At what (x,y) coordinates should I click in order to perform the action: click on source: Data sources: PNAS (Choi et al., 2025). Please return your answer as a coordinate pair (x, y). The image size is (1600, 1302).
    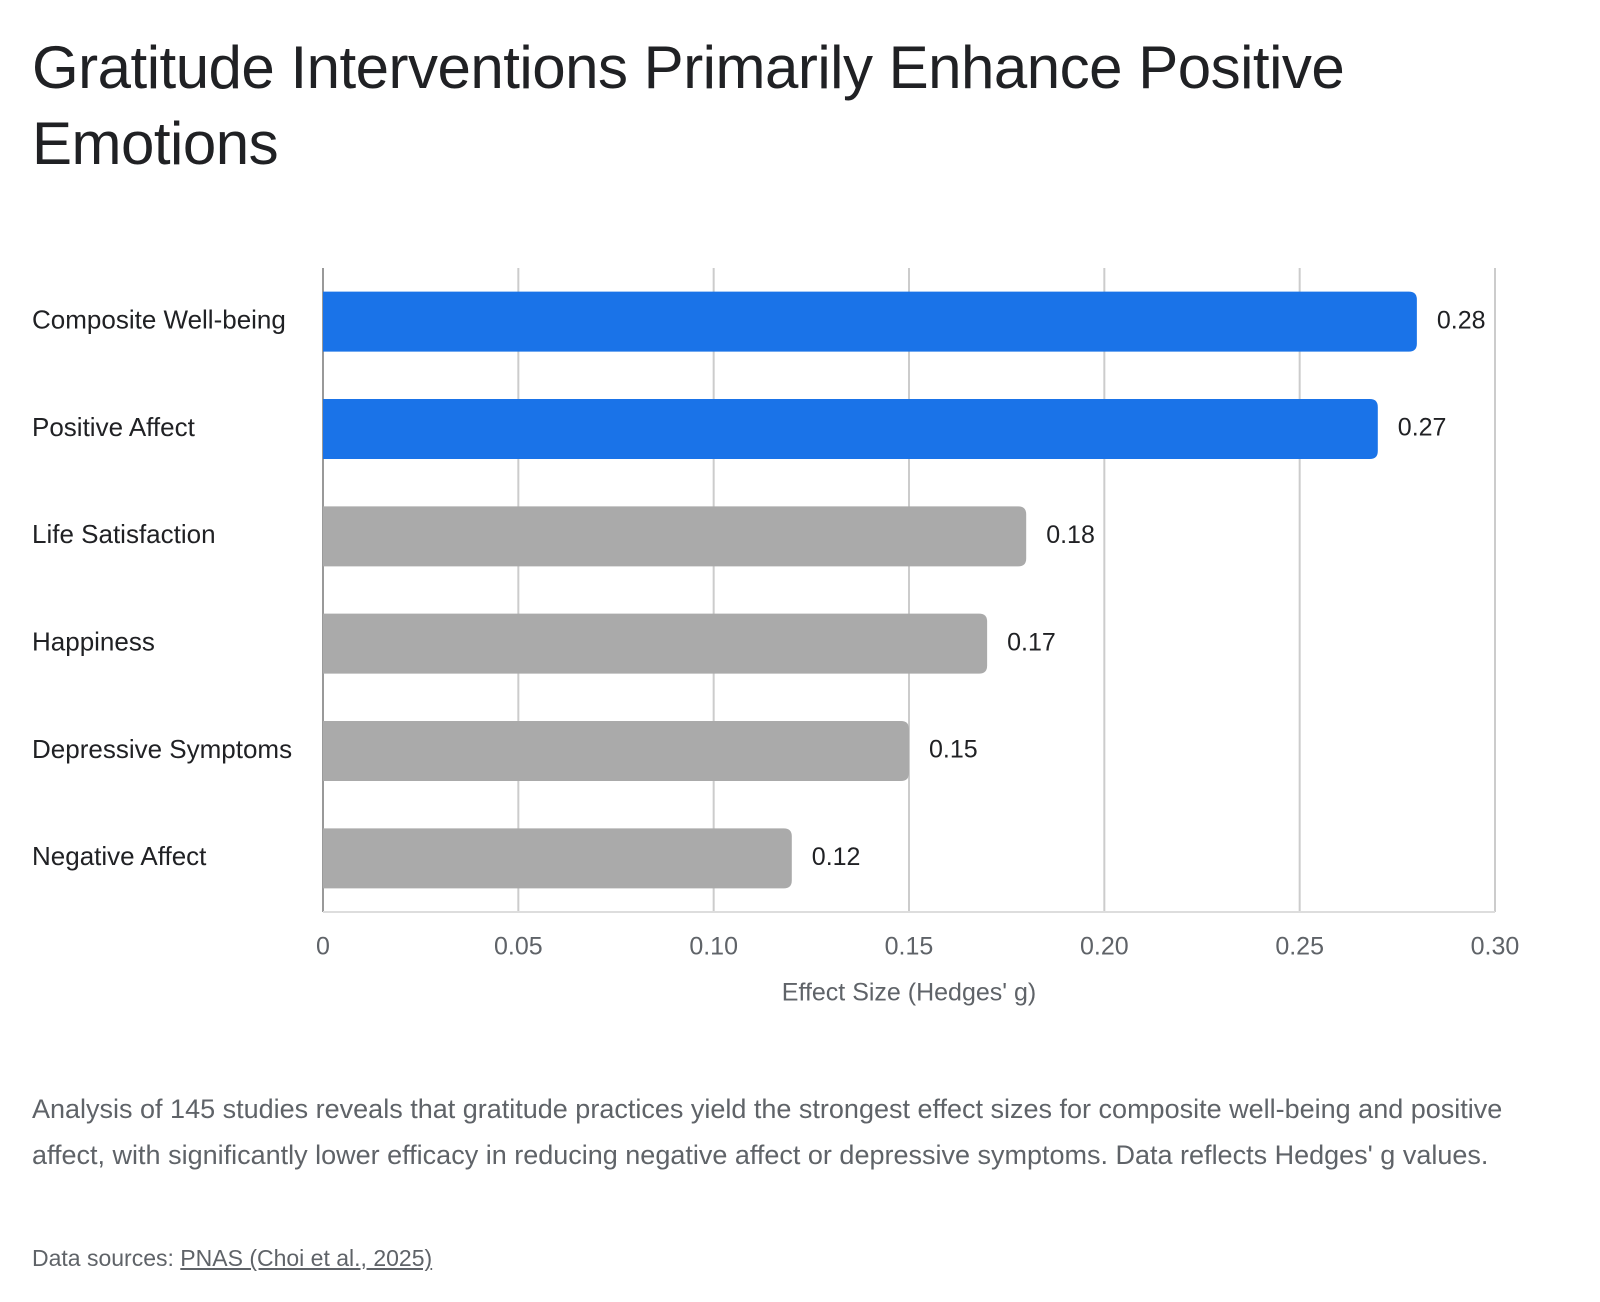
    Looking at the image, I should click on (232, 1258).